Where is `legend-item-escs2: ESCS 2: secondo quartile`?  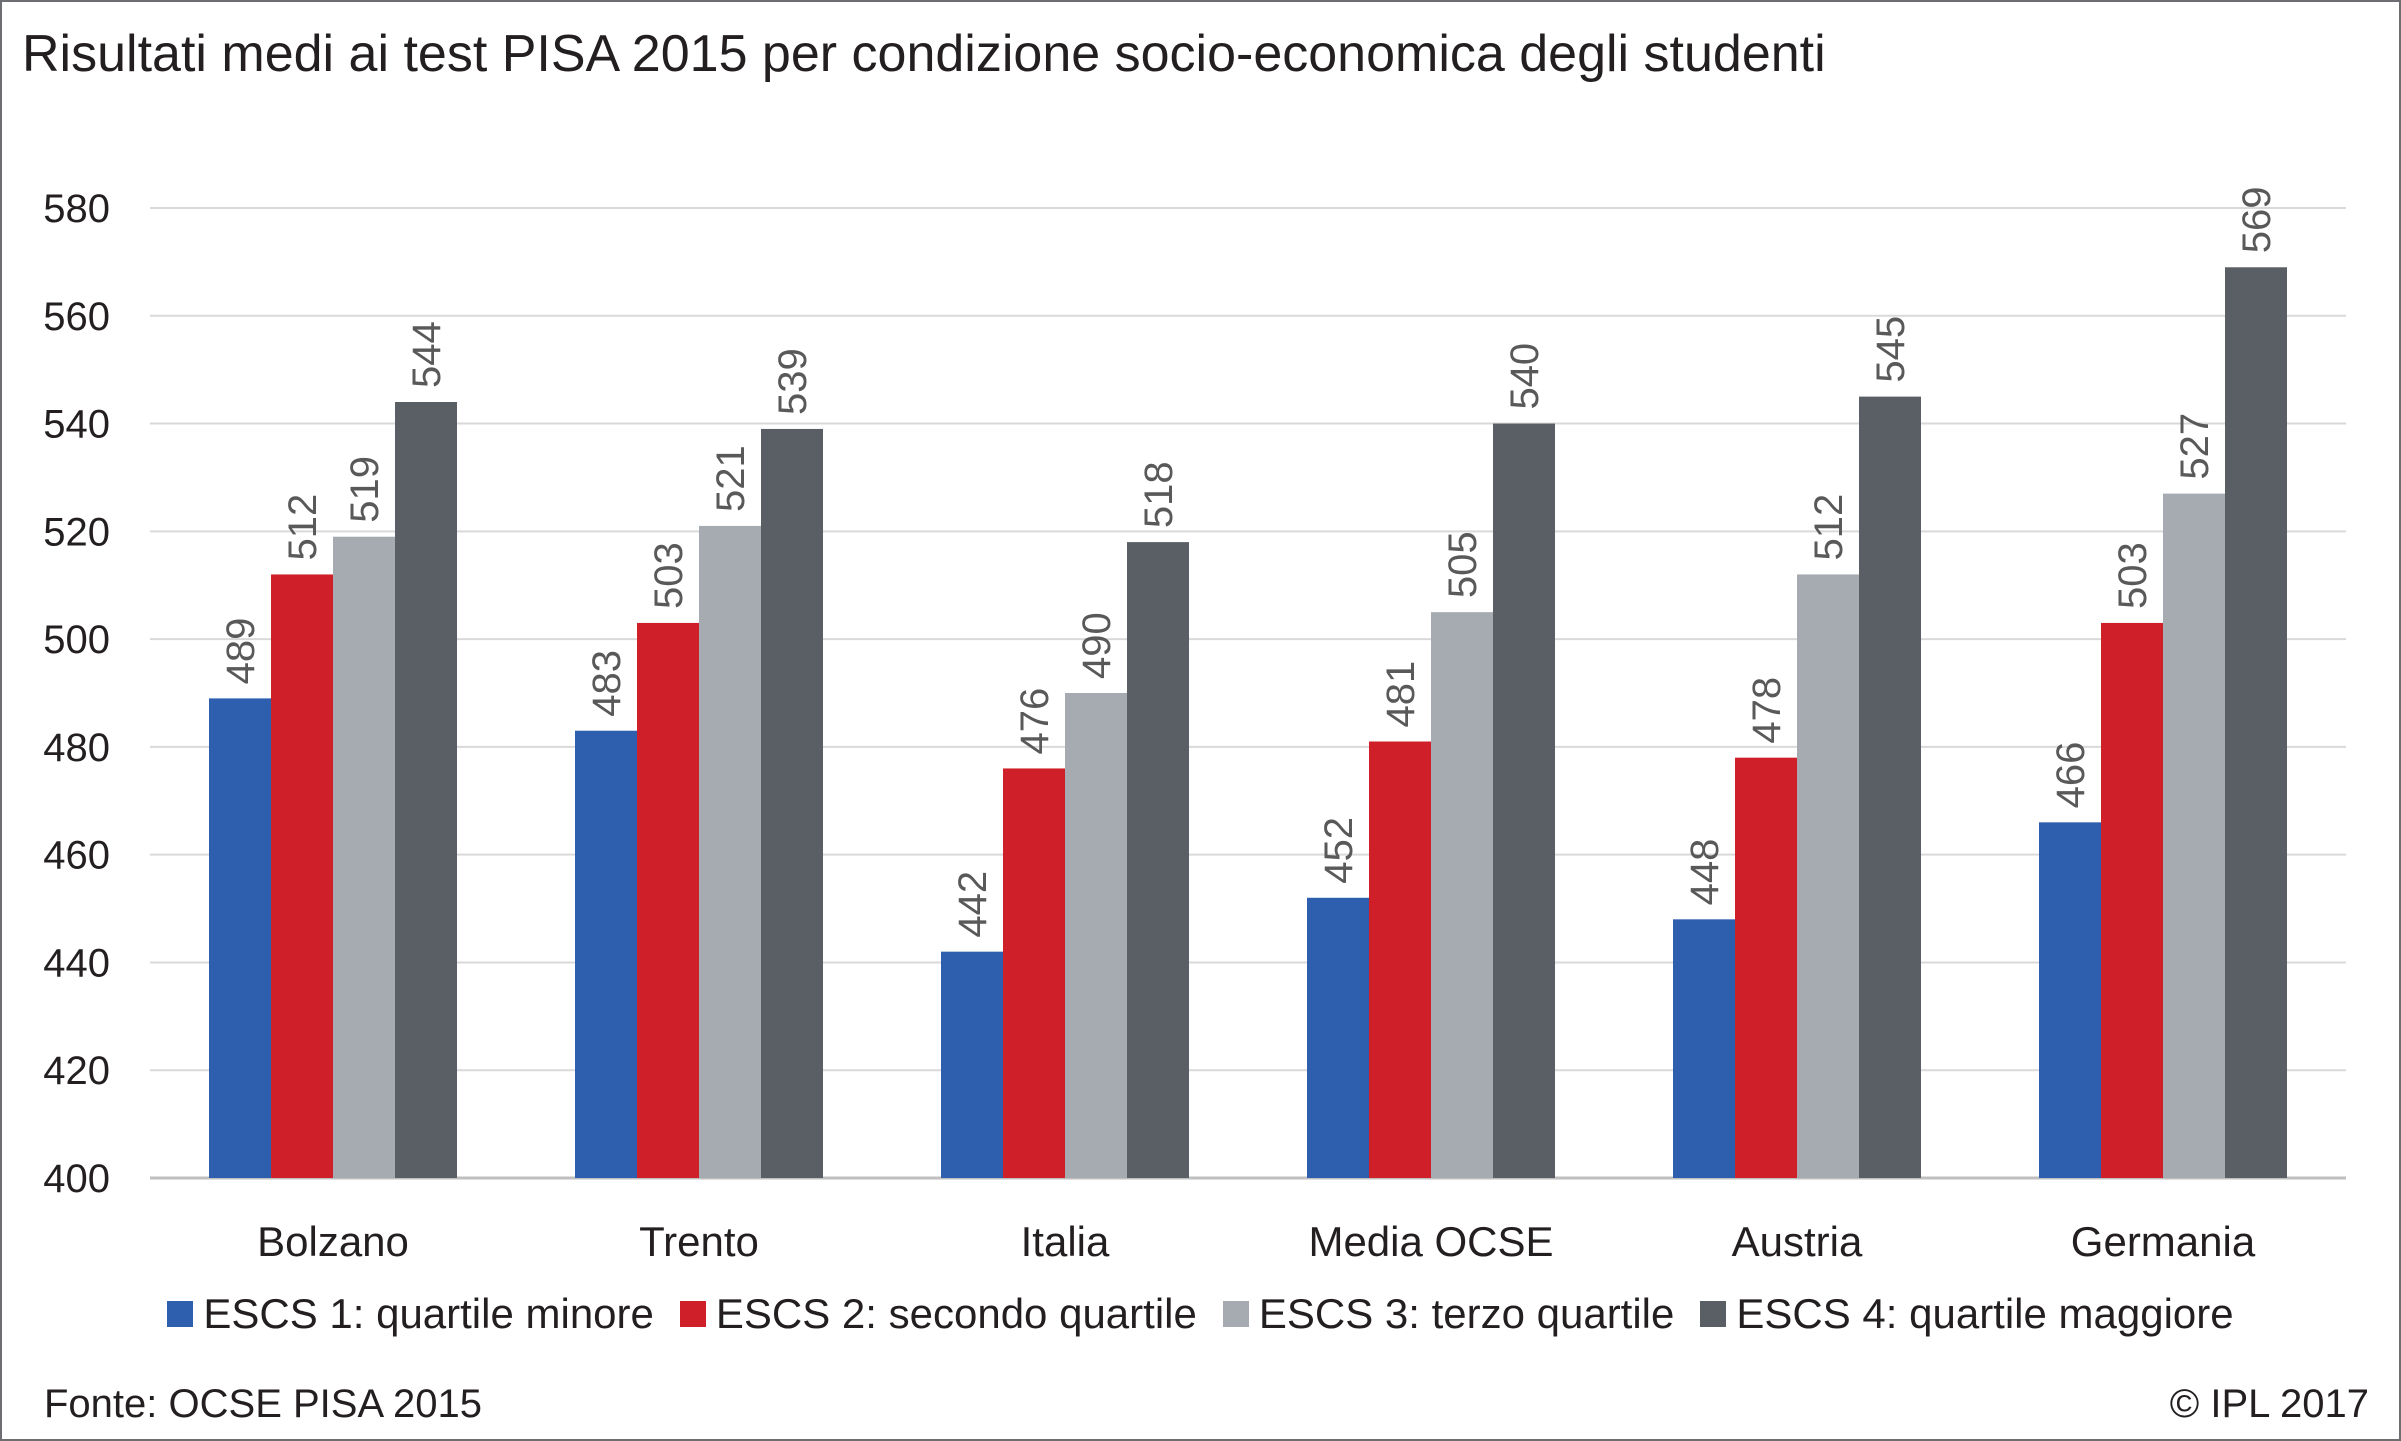 legend-item-escs2: ESCS 2: secondo quartile is located at coordinates (938, 1314).